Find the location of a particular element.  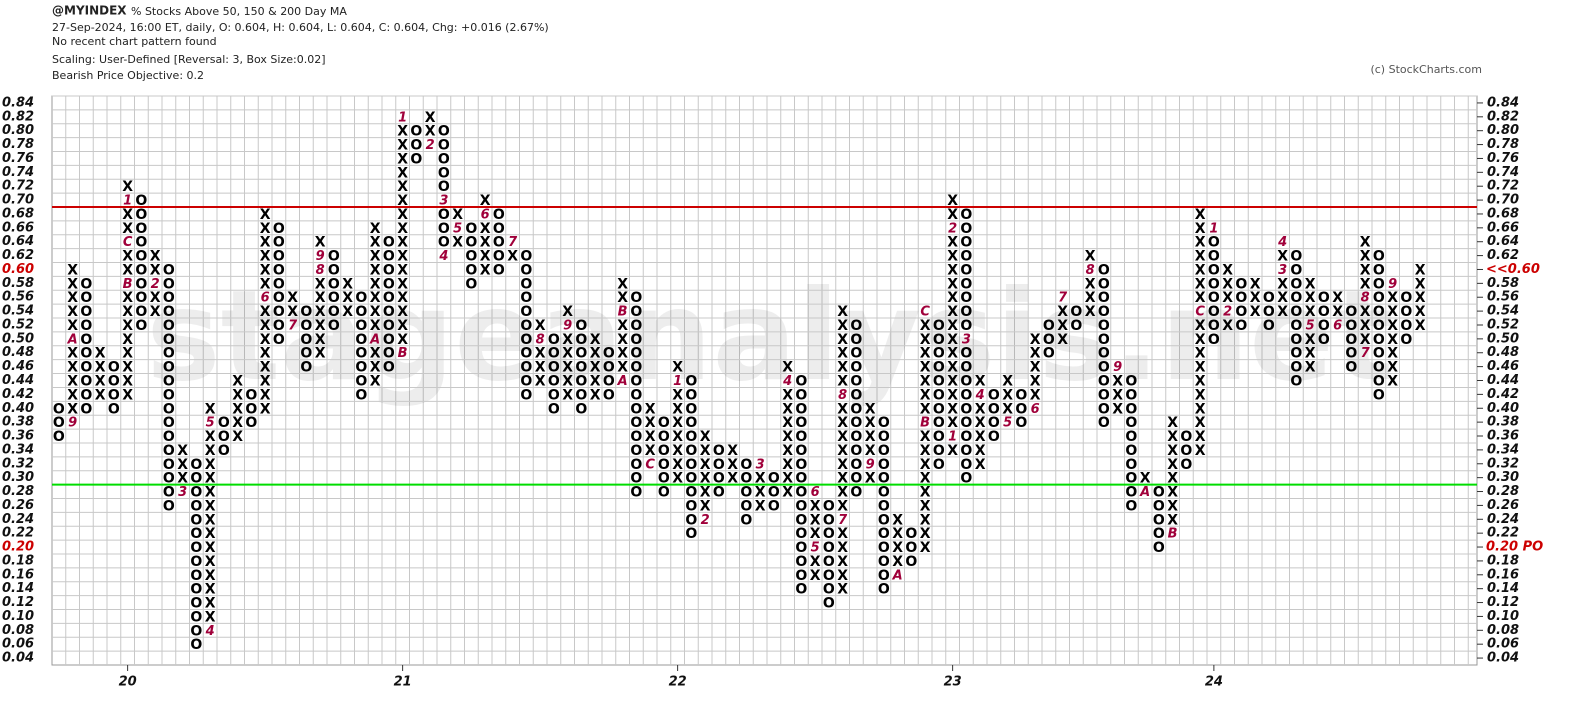

y-tick-label-right: 0.80 is located at coordinates (1503, 130).